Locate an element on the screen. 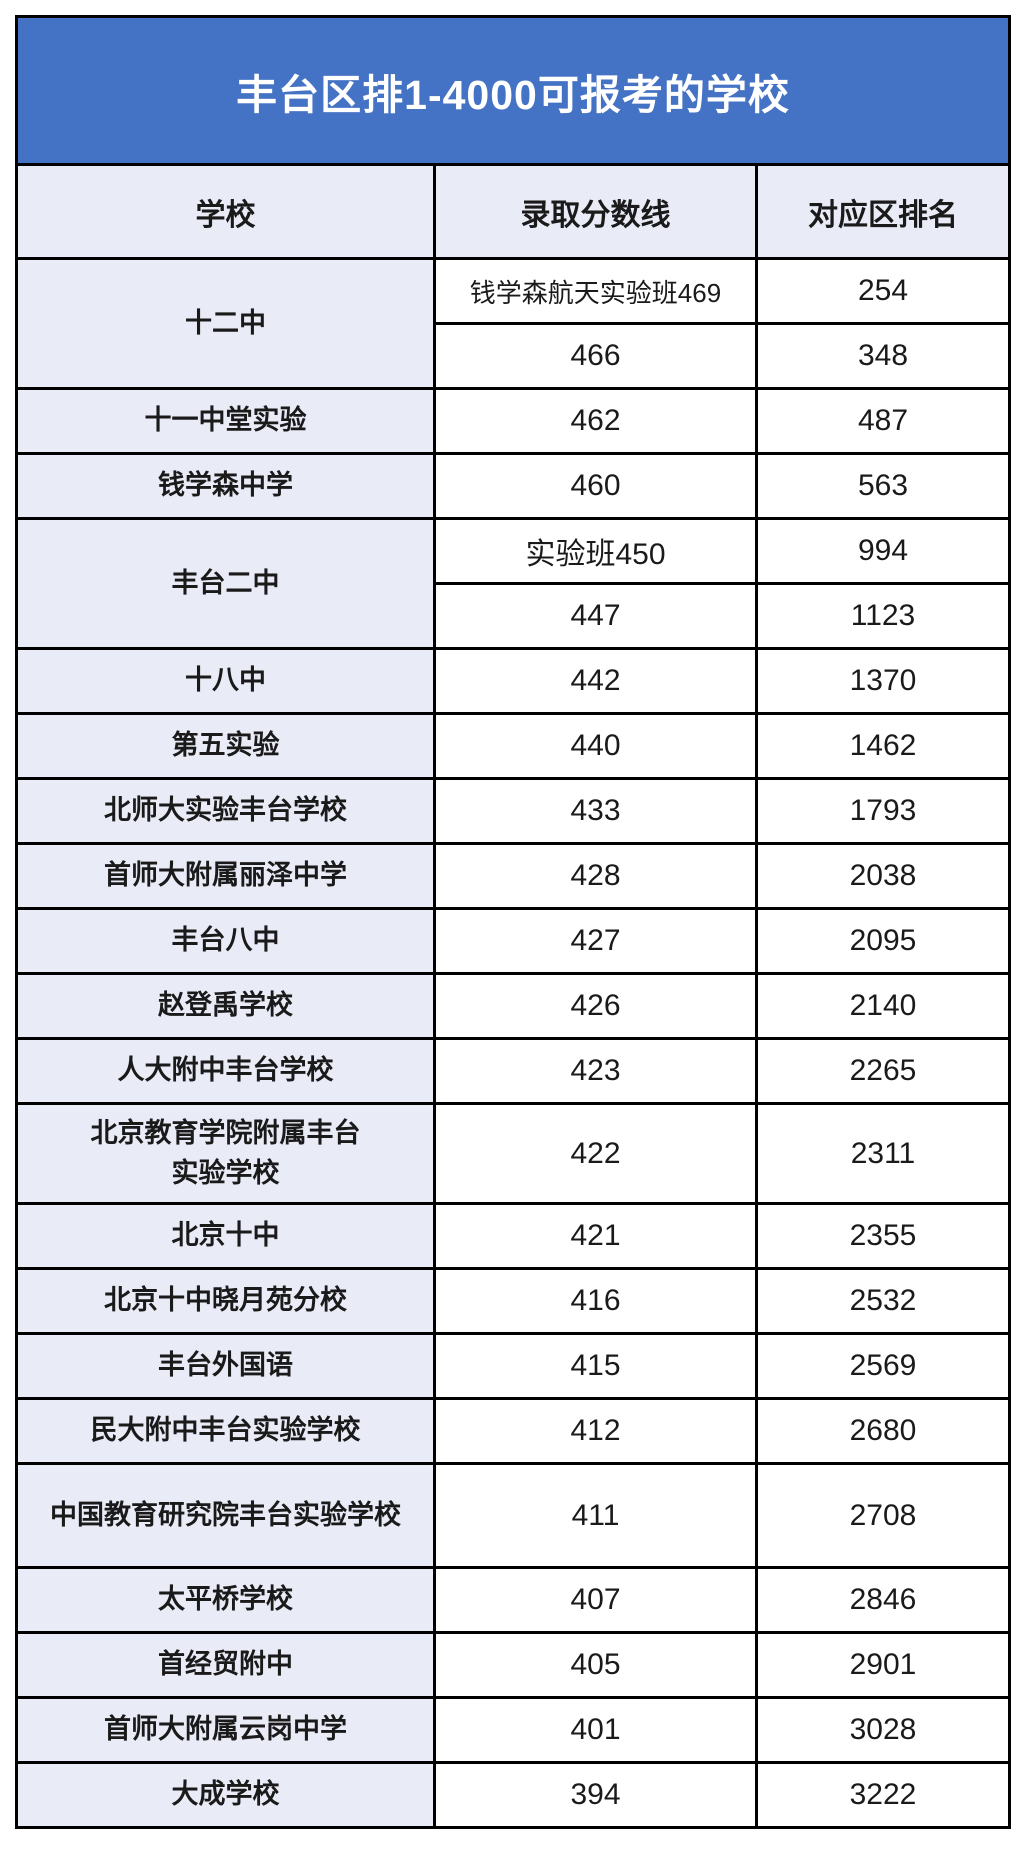 This screenshot has width=1026, height=1873. rank-cell: 2311 is located at coordinates (883, 1153).